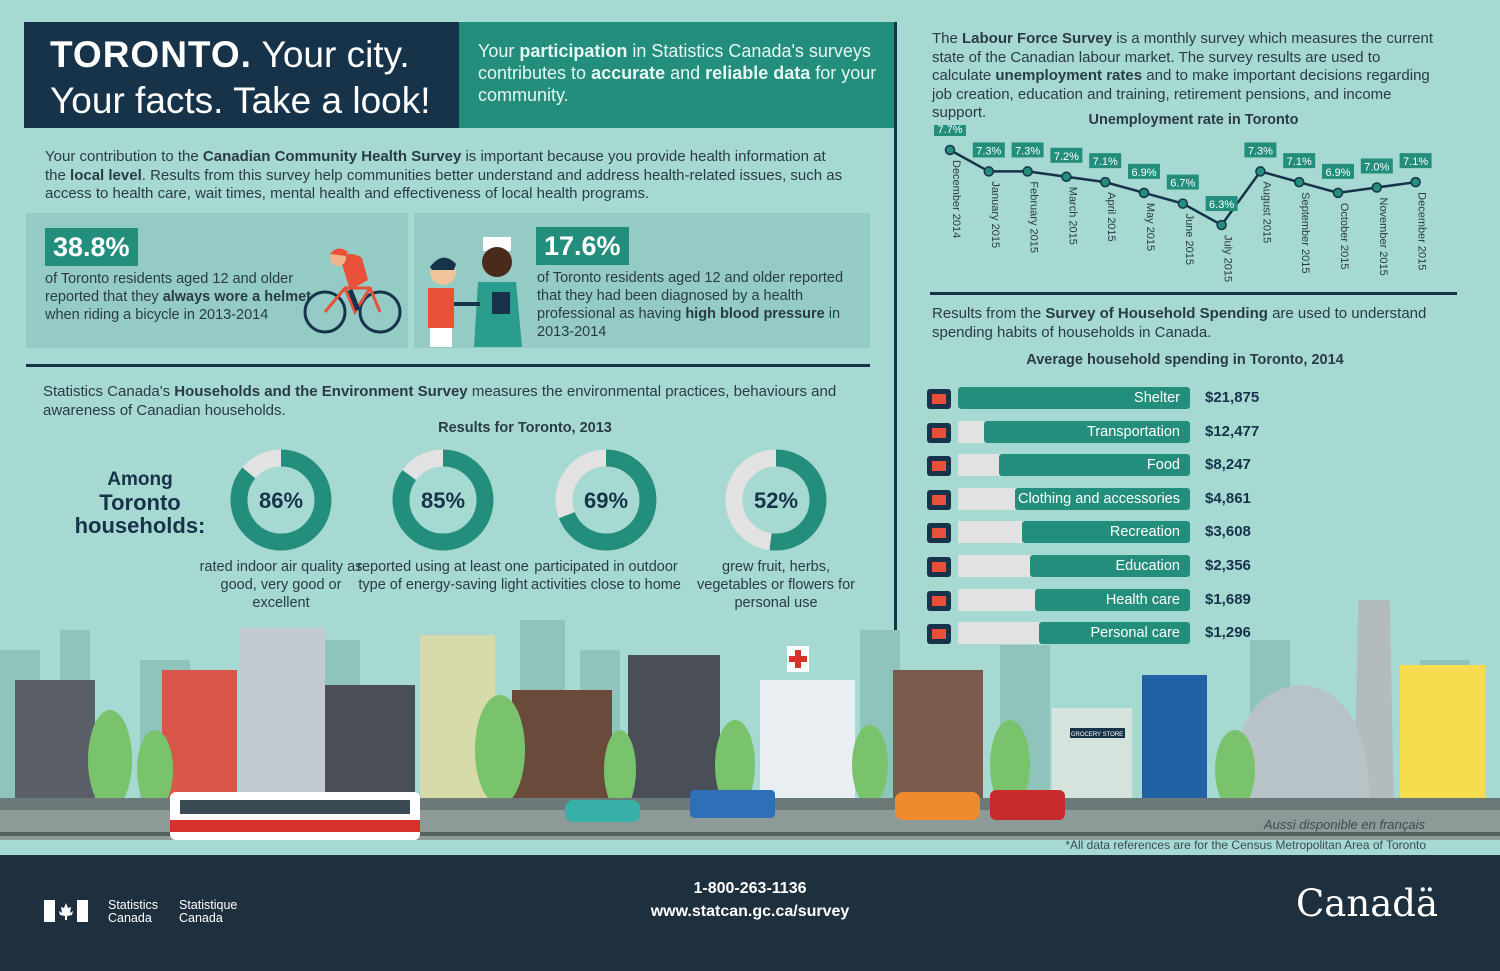 This screenshot has height=971, width=1500. What do you see at coordinates (1228, 599) in the screenshot?
I see `spending-amount: $1,689` at bounding box center [1228, 599].